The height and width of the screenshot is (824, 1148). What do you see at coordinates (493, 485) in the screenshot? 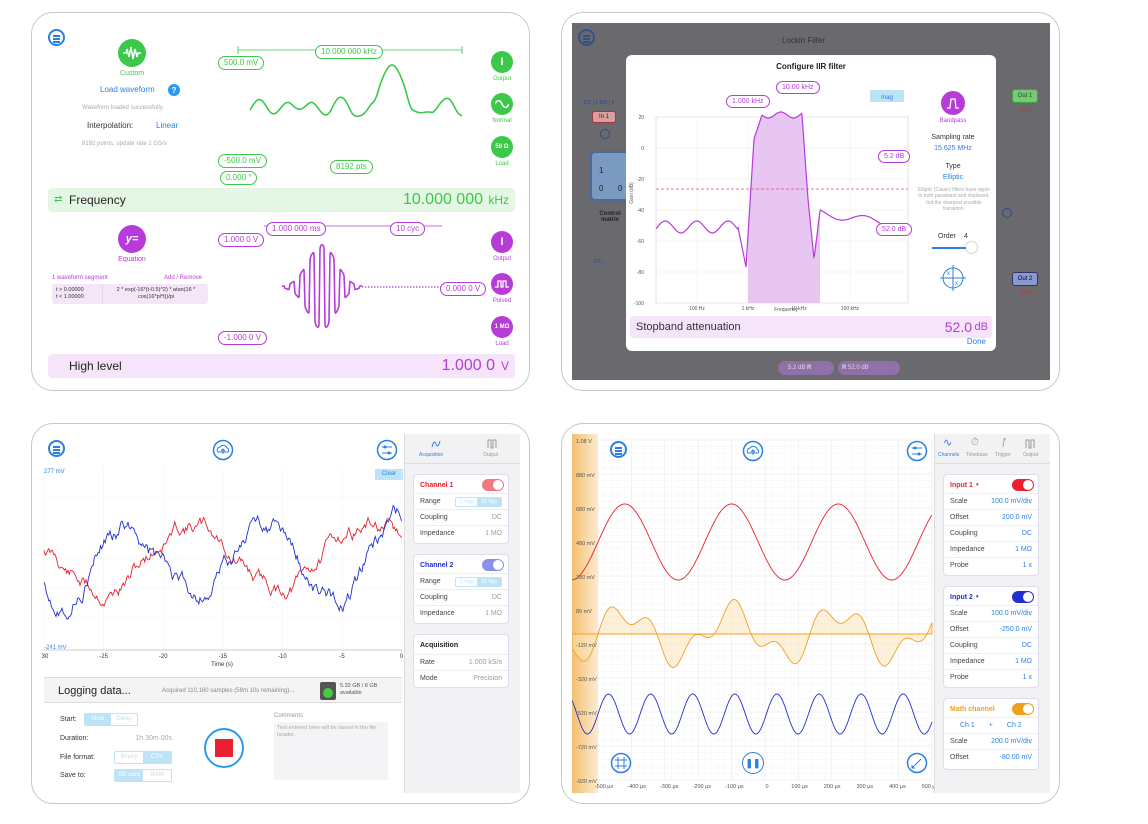
I see `channel1-toggle` at bounding box center [493, 485].